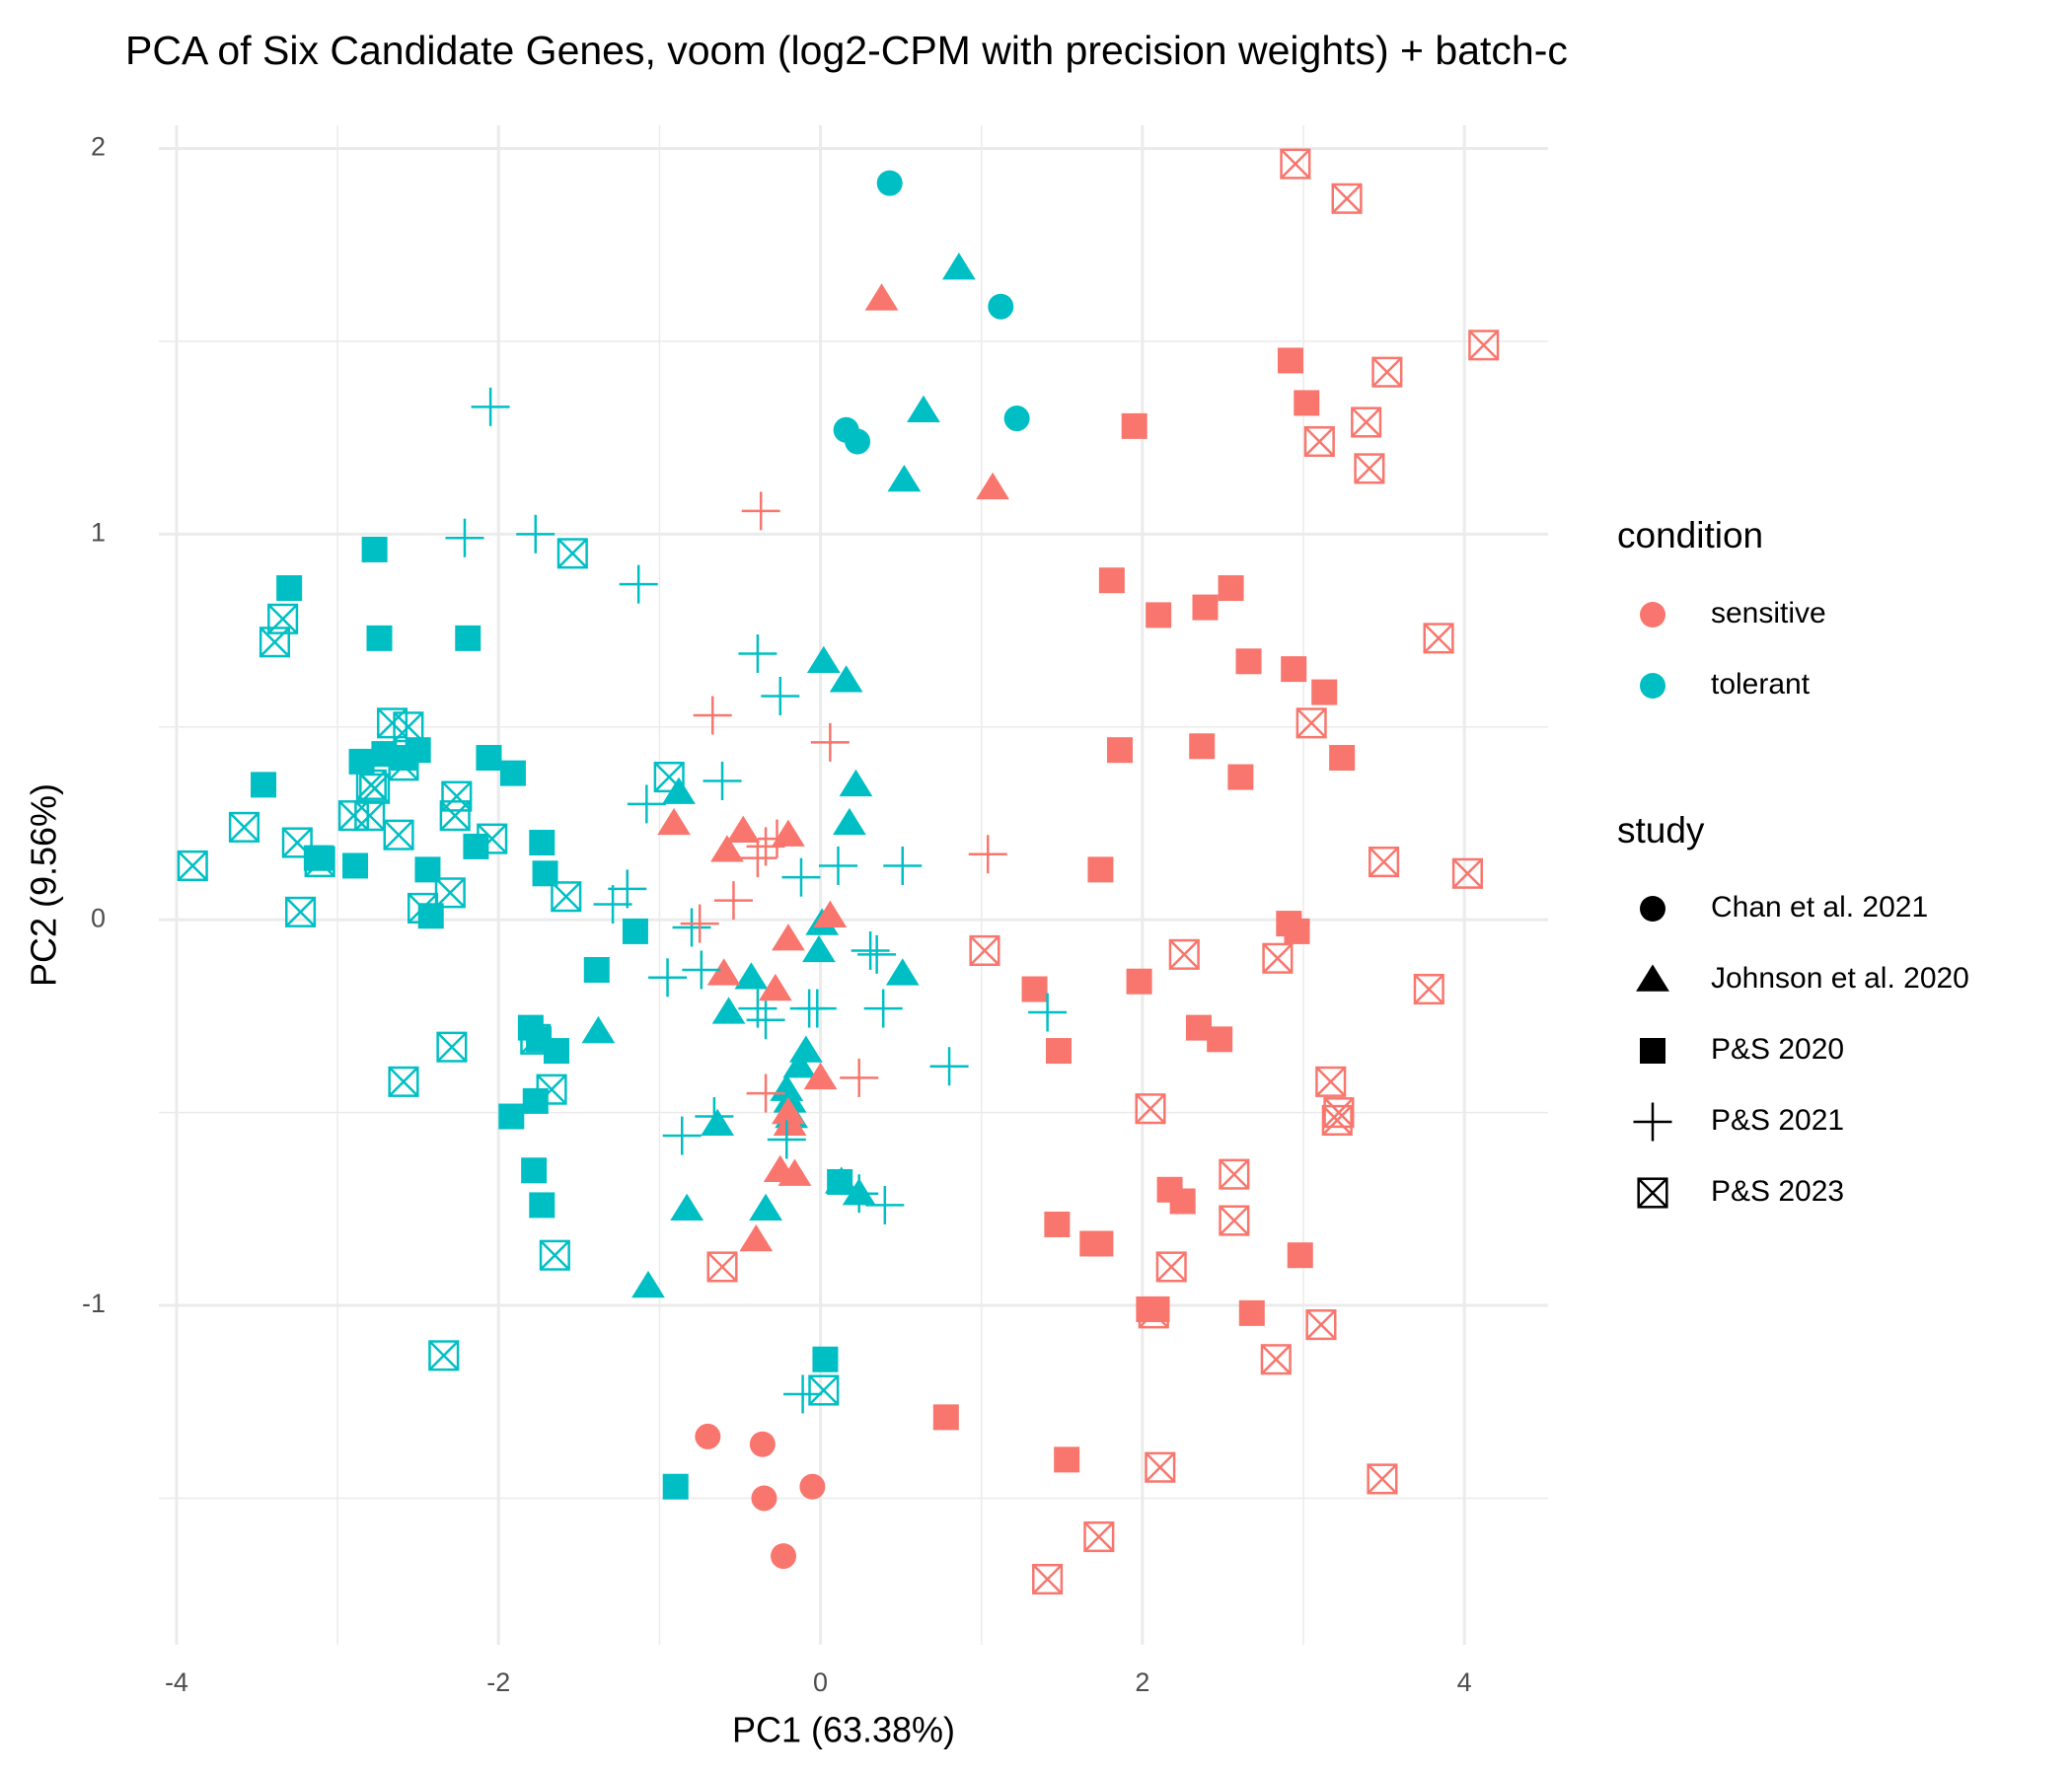  I want to click on x-tick-label: 0, so click(821, 1682).